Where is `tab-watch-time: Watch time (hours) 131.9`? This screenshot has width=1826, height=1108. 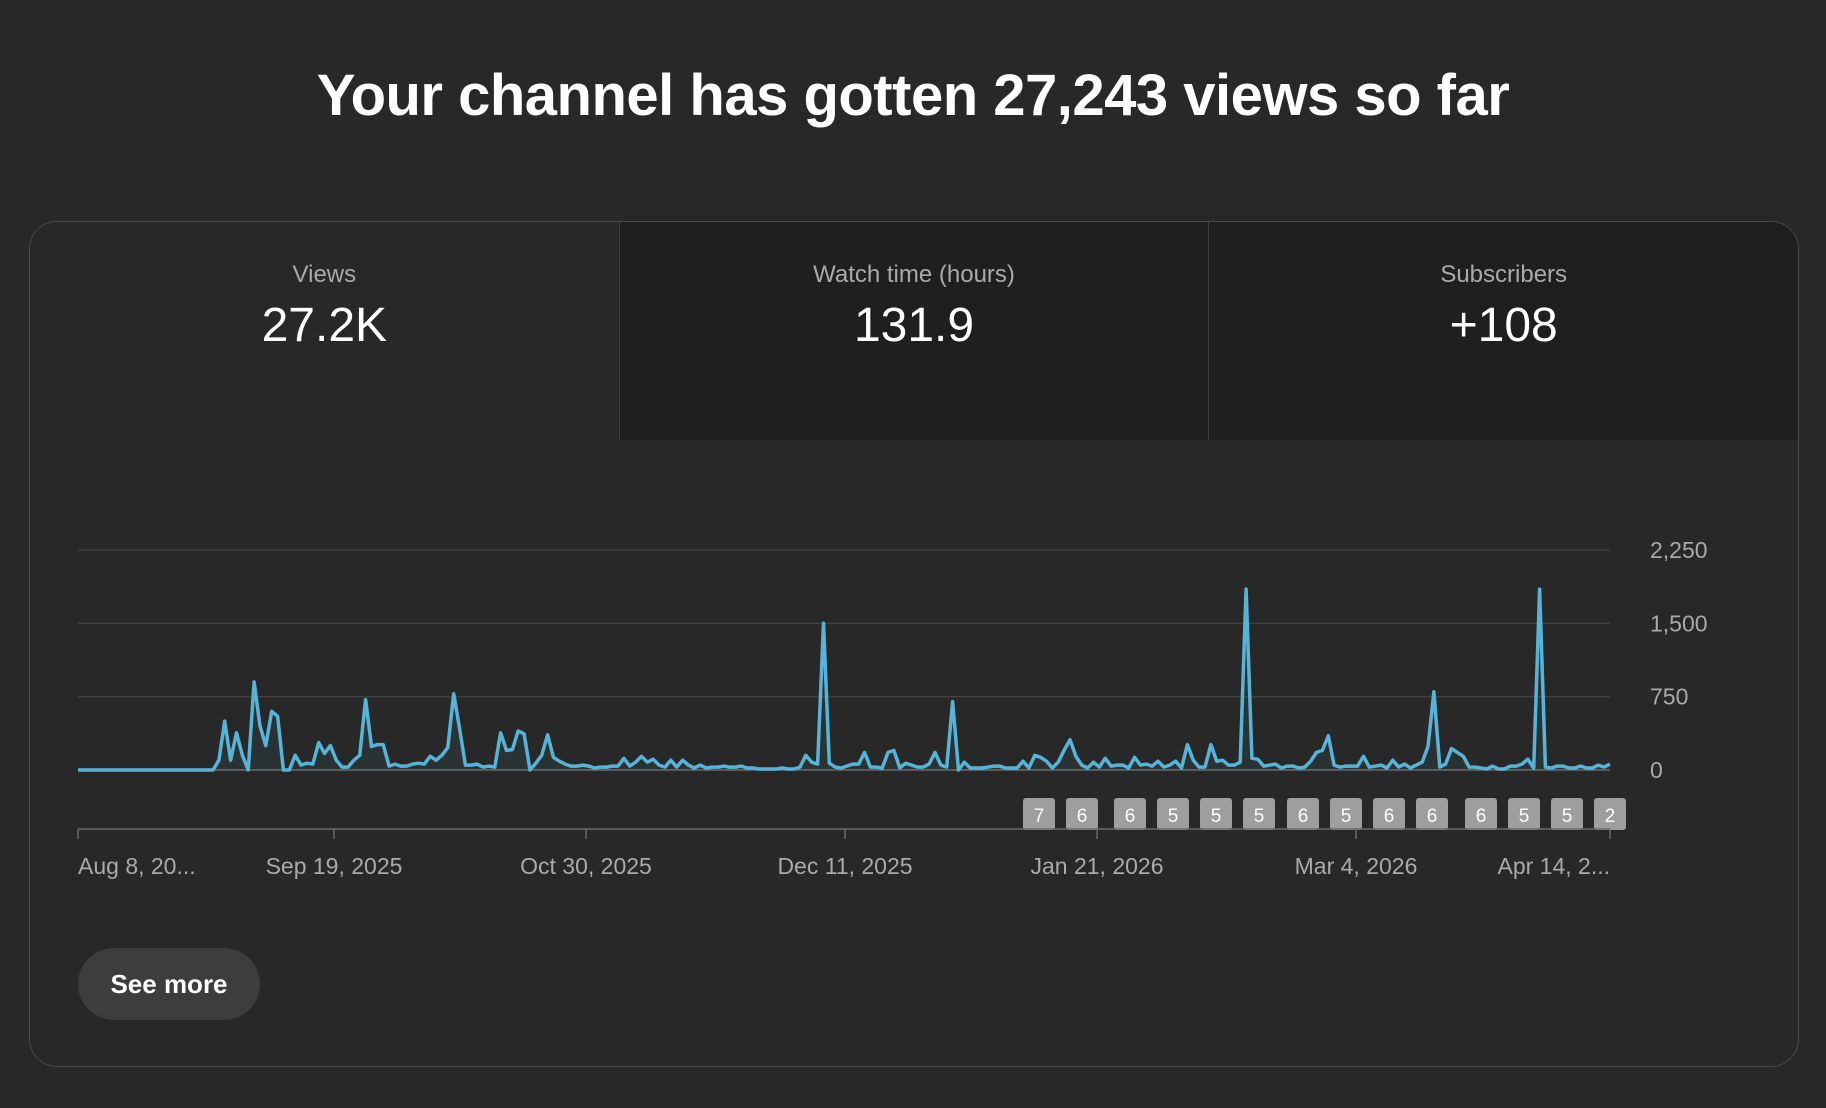
tab-watch-time: Watch time (hours) 131.9 is located at coordinates (913, 331).